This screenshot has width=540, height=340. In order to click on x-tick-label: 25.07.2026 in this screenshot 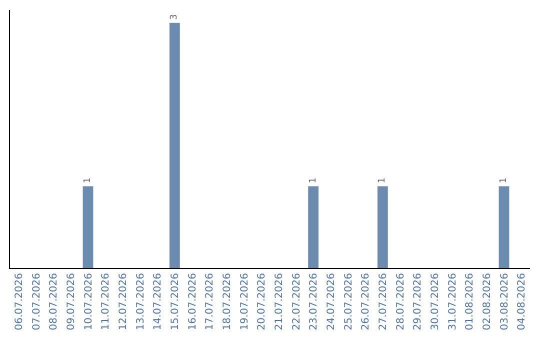, I will do `click(348, 301)`.